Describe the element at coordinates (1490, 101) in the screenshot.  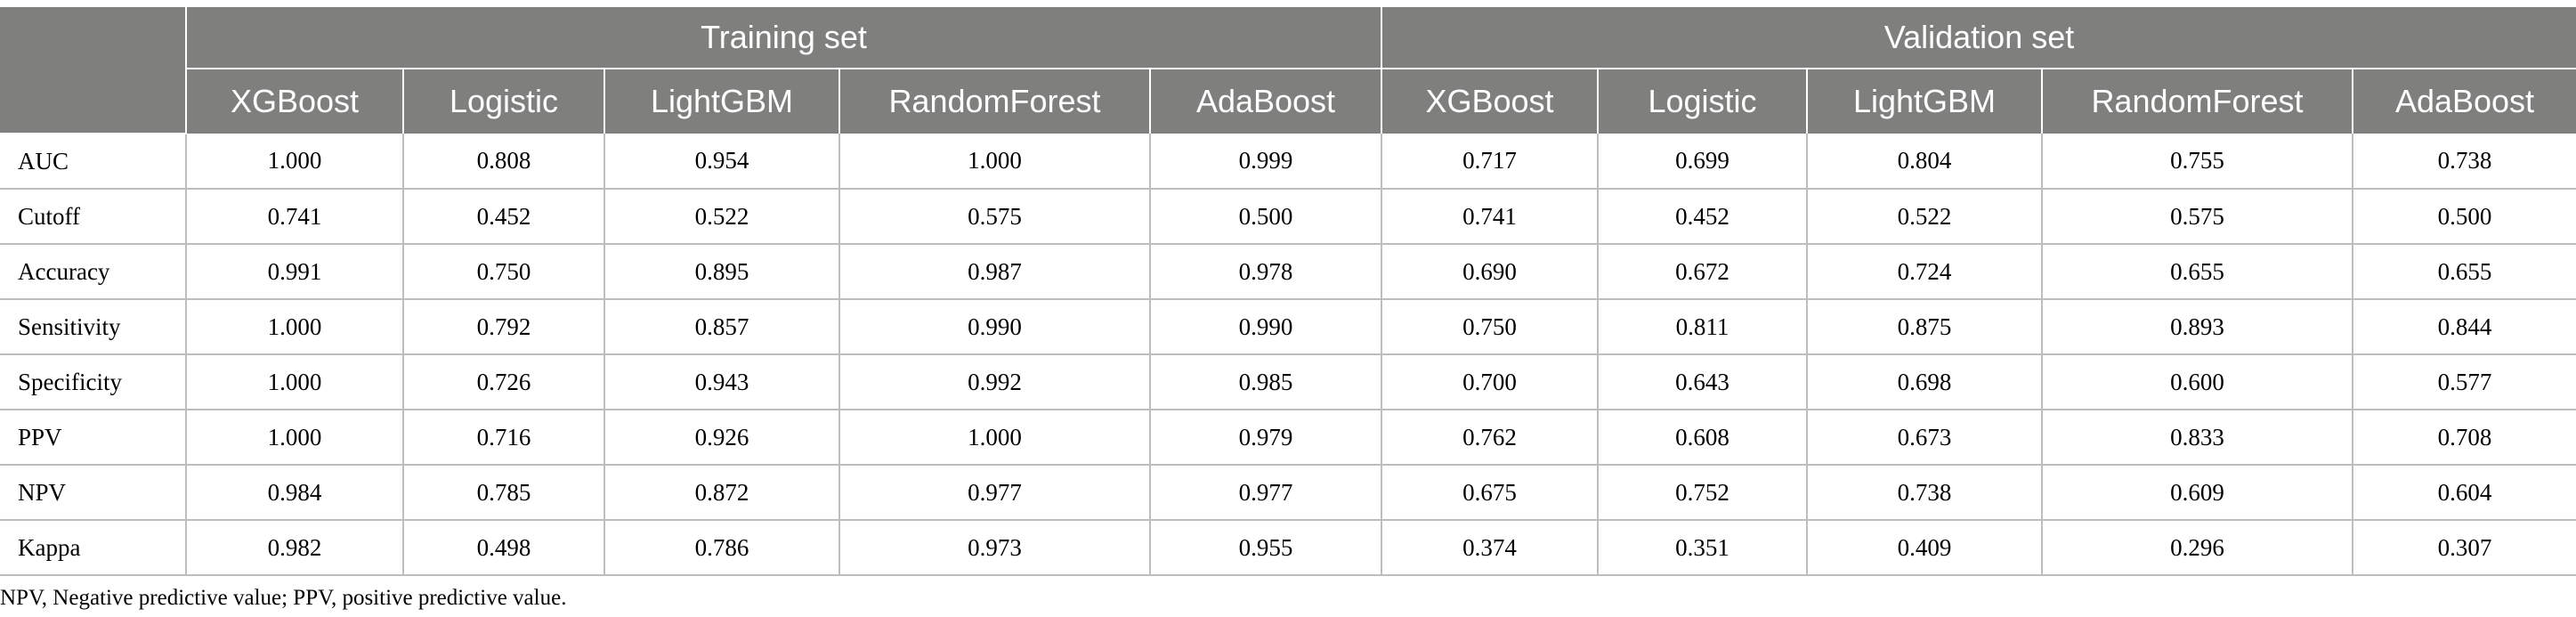
I see `column-header-validation-xgboost: XGBoost` at that location.